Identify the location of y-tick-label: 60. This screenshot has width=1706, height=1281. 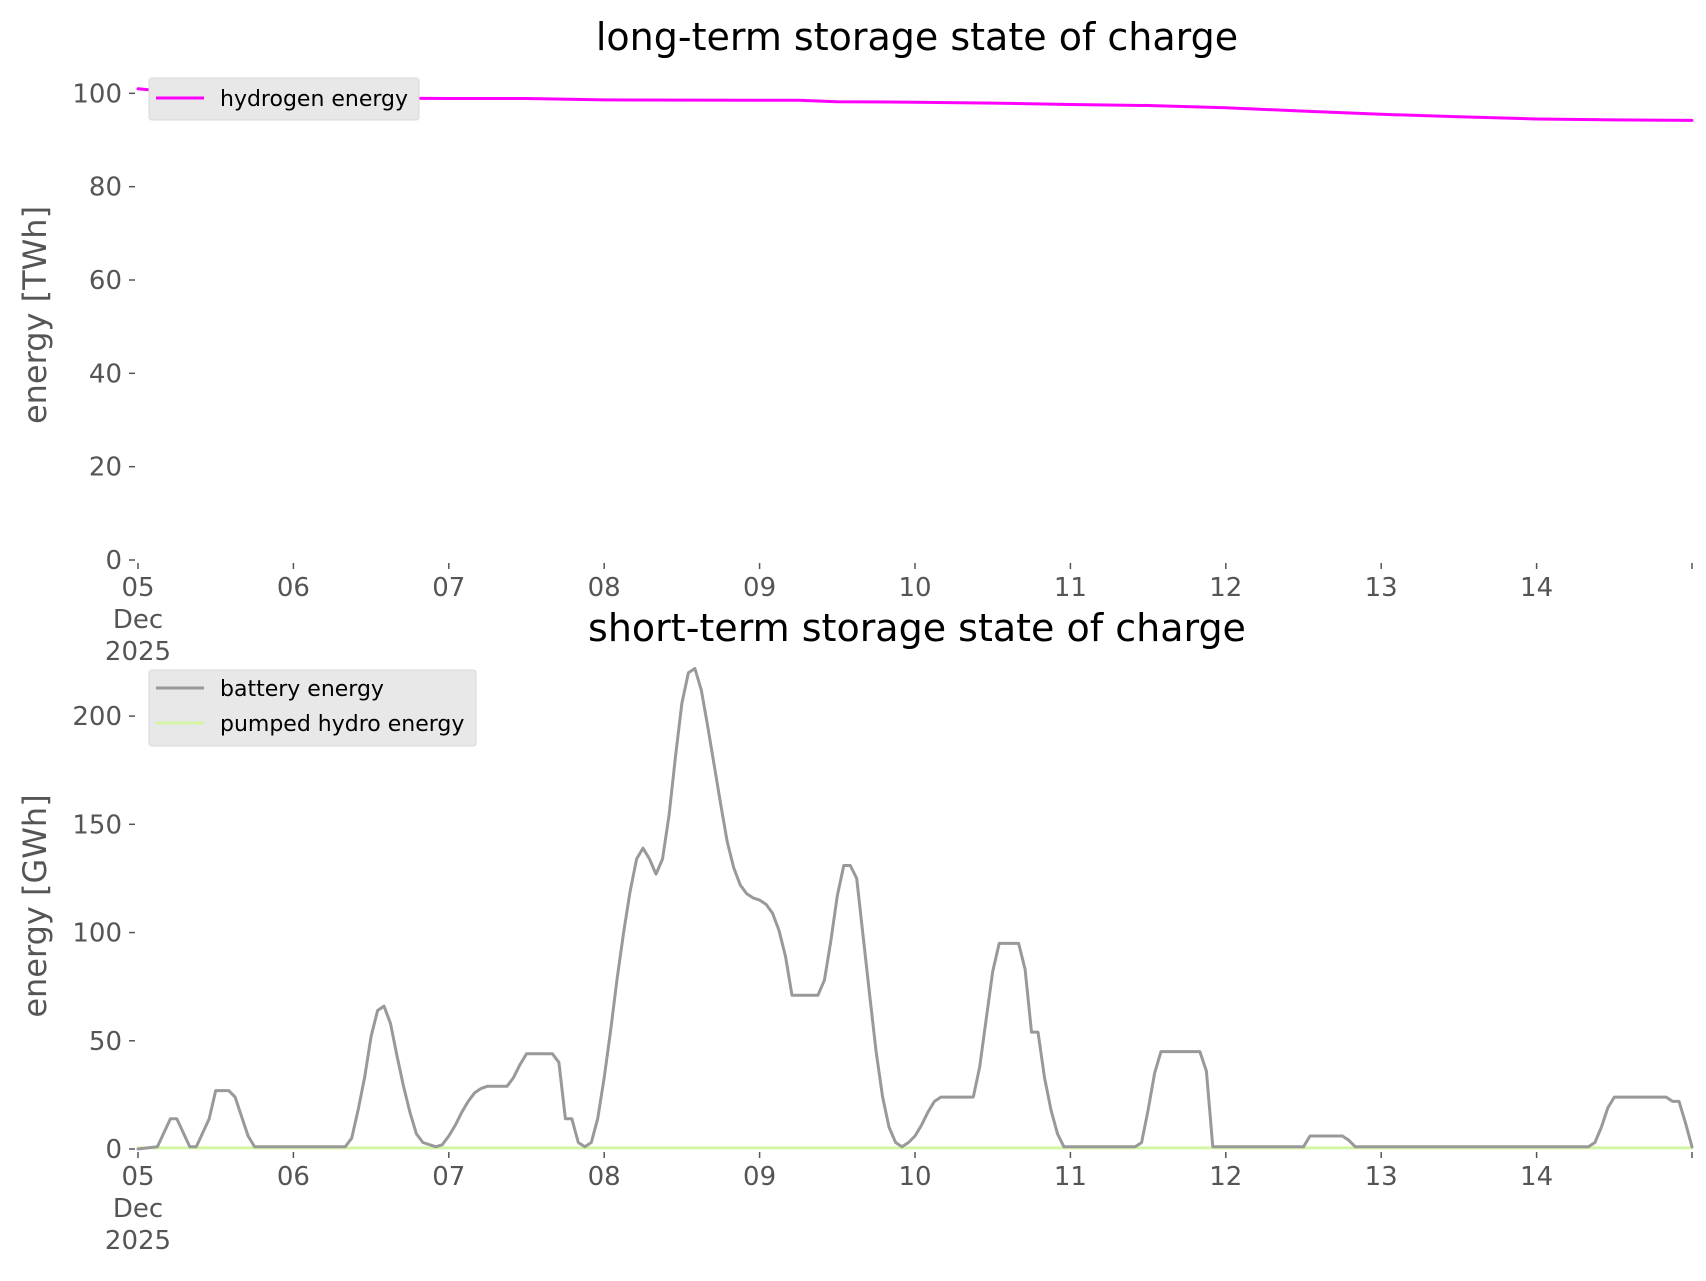
(105, 281).